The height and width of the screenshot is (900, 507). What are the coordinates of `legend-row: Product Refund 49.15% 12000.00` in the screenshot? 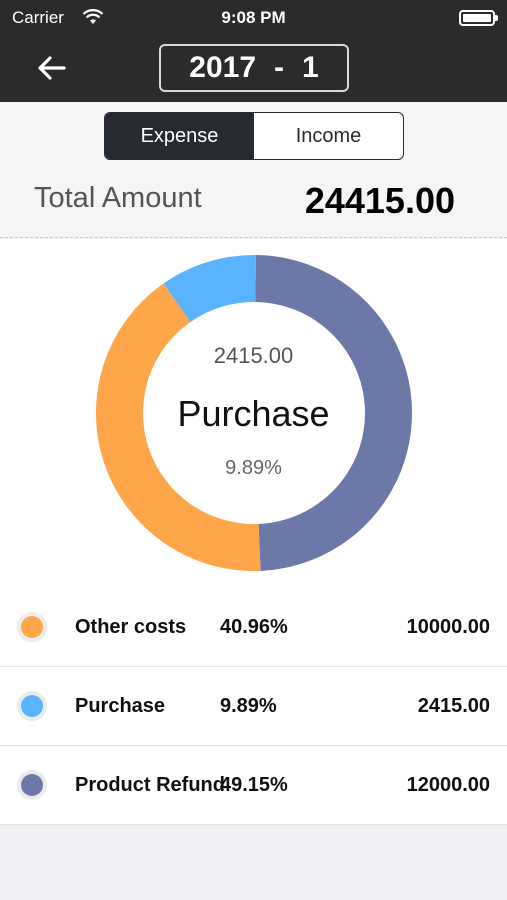 It's located at (253, 785).